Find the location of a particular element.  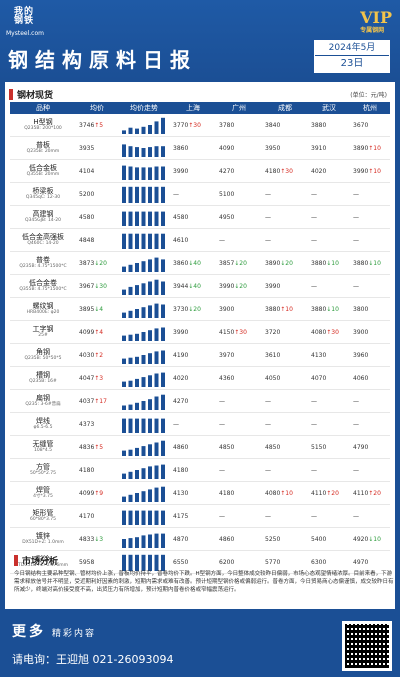

city-price: 5400 is located at coordinates (319, 539).